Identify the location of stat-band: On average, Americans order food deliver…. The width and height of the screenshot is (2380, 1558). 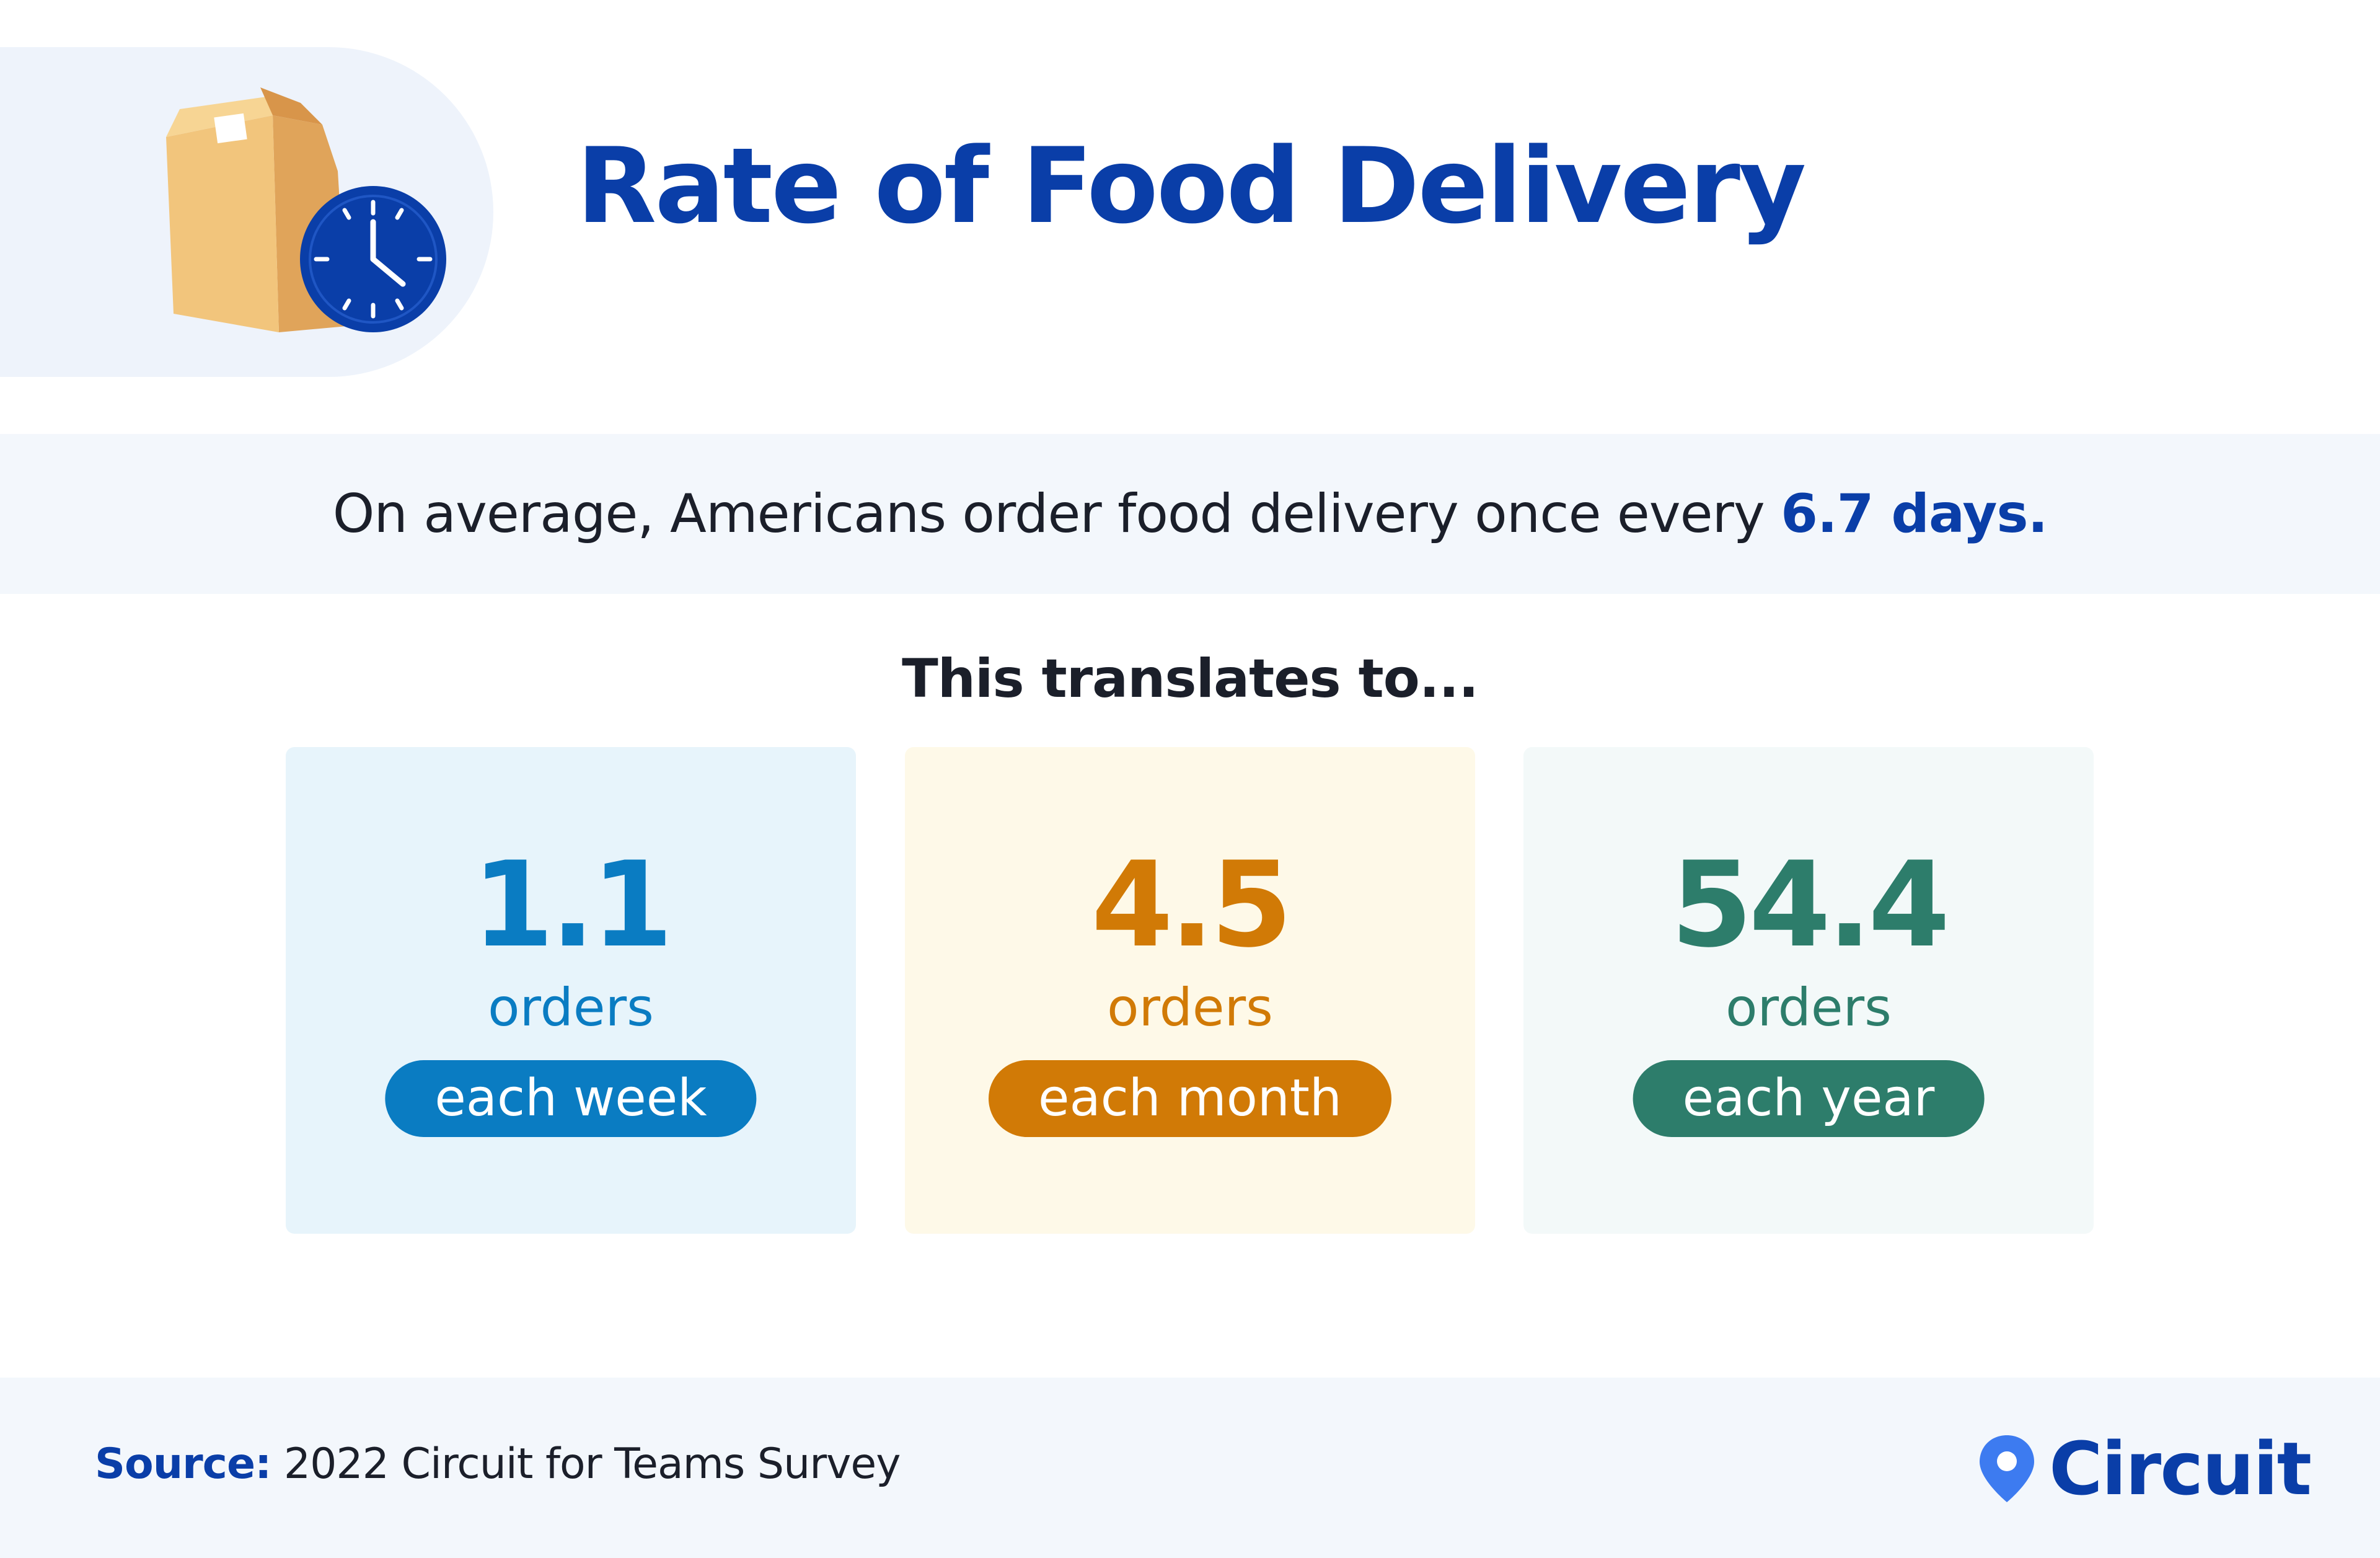
(1190, 514).